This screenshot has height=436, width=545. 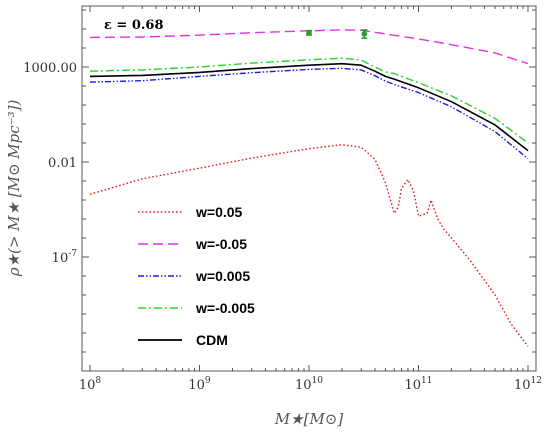 I want to click on legend-label: w=-0.05, so click(x=221, y=244).